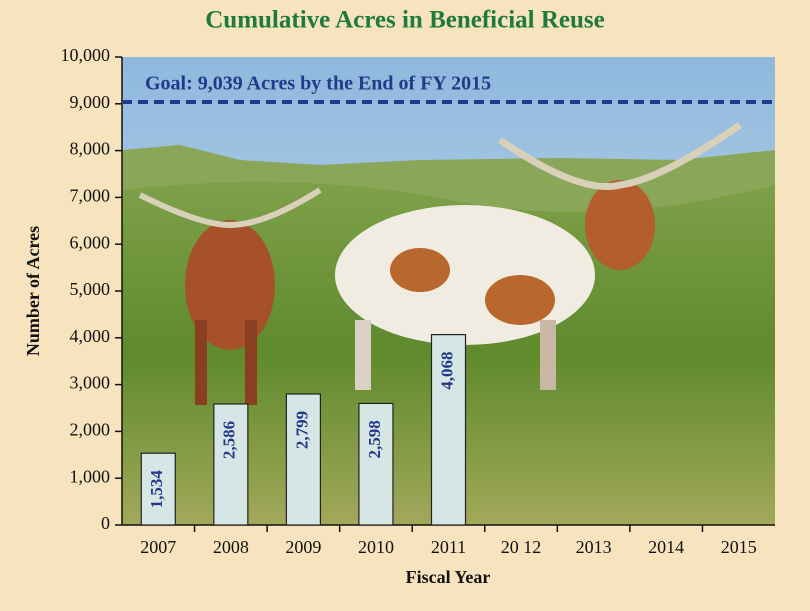 This screenshot has height=611, width=810. Describe the element at coordinates (90, 476) in the screenshot. I see `y-tick-label: 1,000` at that location.